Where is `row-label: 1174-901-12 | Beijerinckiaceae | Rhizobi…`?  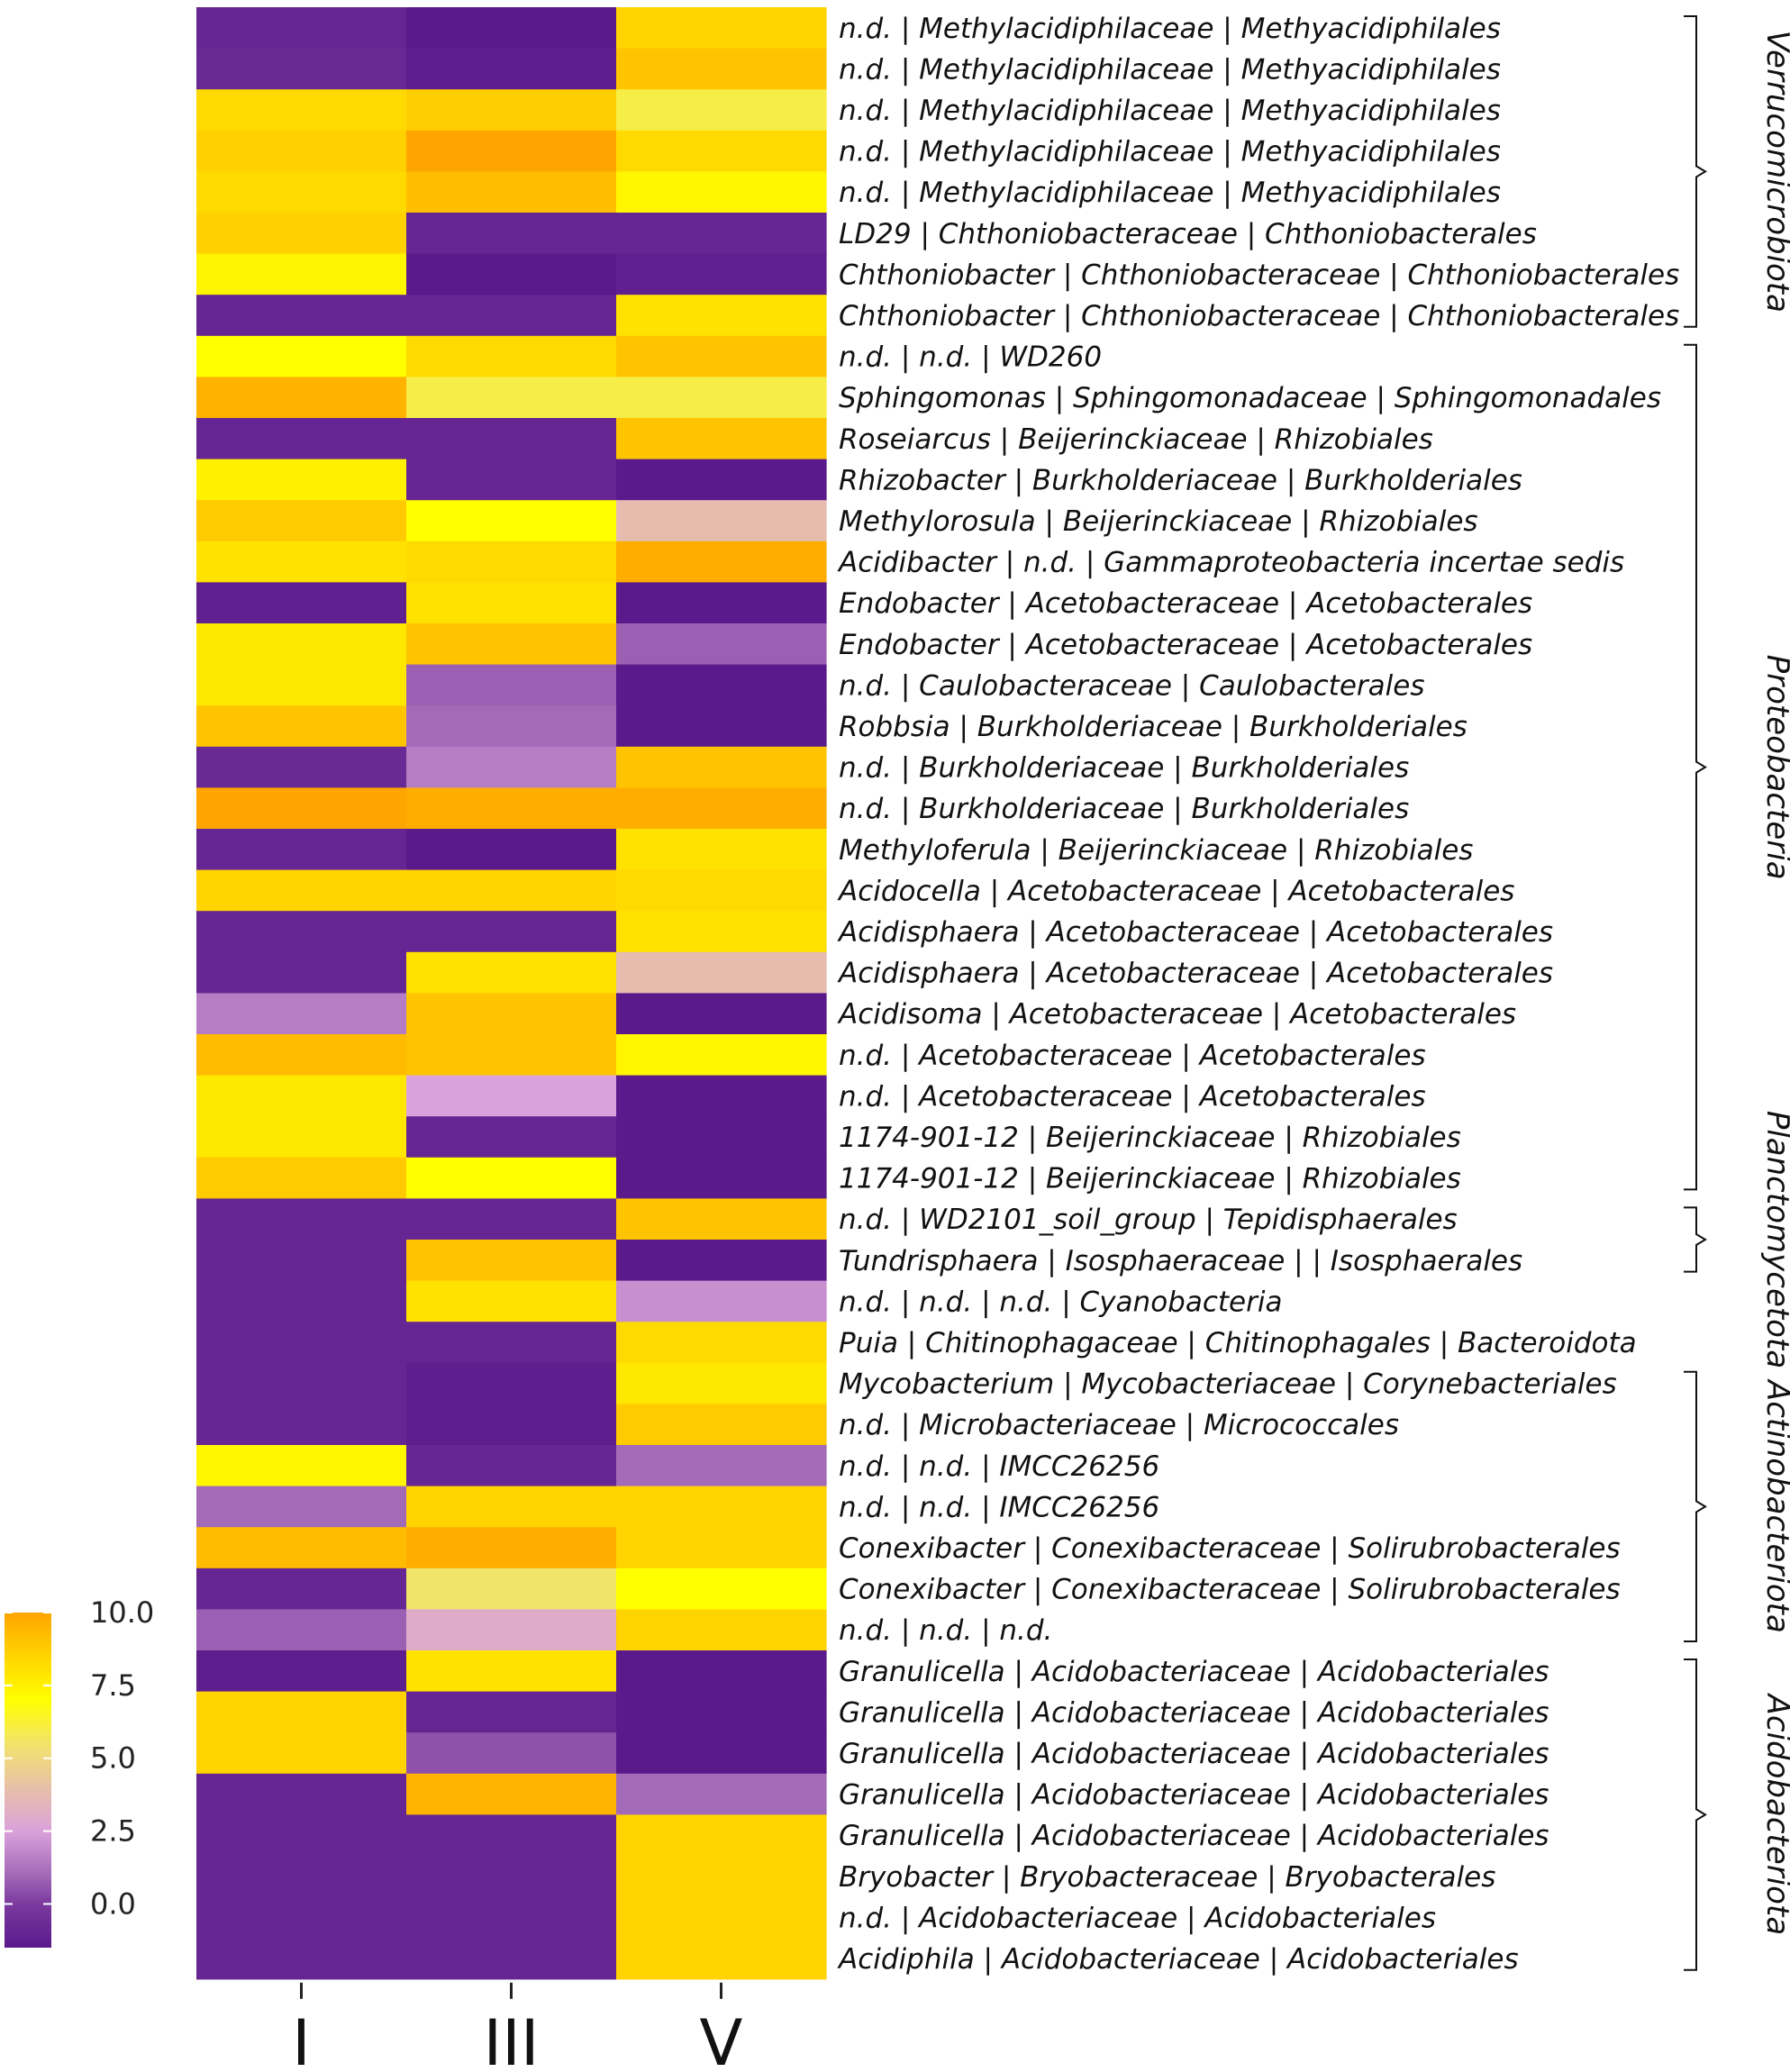 row-label: 1174-901-12 | Beijerinckiaceae | Rhizobi… is located at coordinates (1150, 1179).